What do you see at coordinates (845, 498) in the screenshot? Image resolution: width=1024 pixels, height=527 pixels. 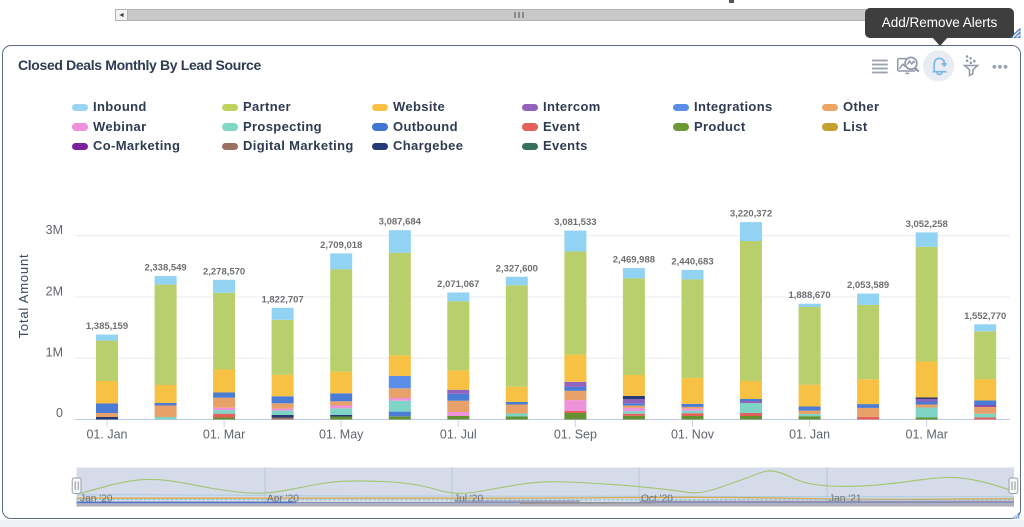 I see `svg-text: Jan '21` at bounding box center [845, 498].